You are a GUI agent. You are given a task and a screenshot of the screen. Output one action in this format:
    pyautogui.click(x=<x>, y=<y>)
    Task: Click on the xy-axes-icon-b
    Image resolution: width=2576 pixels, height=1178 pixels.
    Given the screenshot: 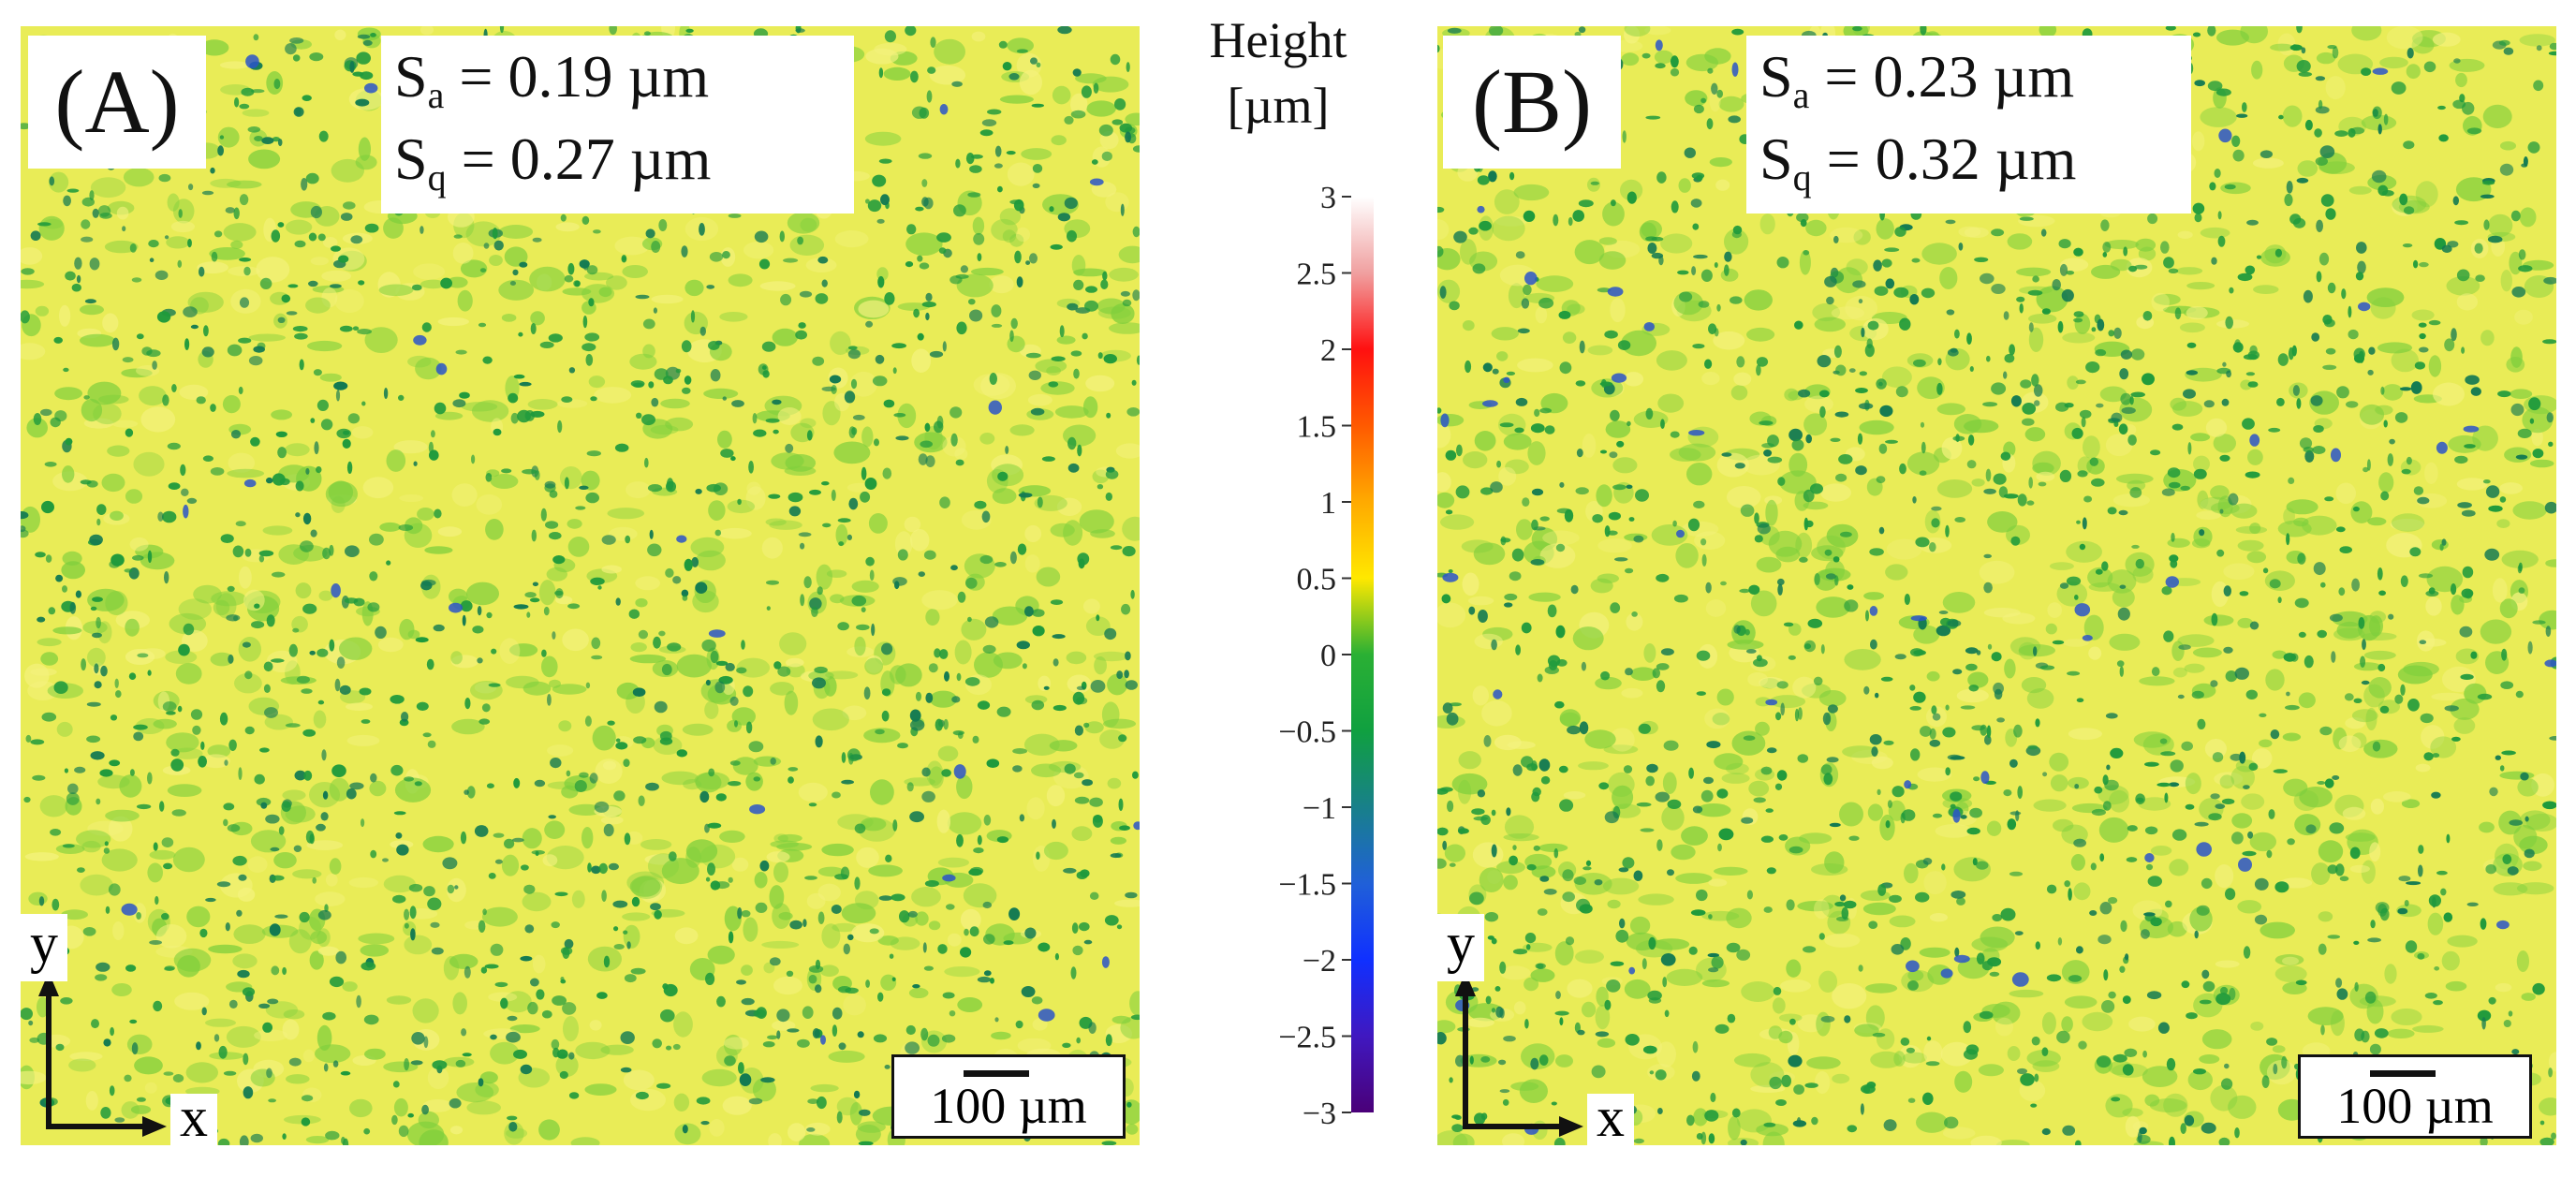 What is the action you would take?
    pyautogui.click(x=1519, y=1054)
    